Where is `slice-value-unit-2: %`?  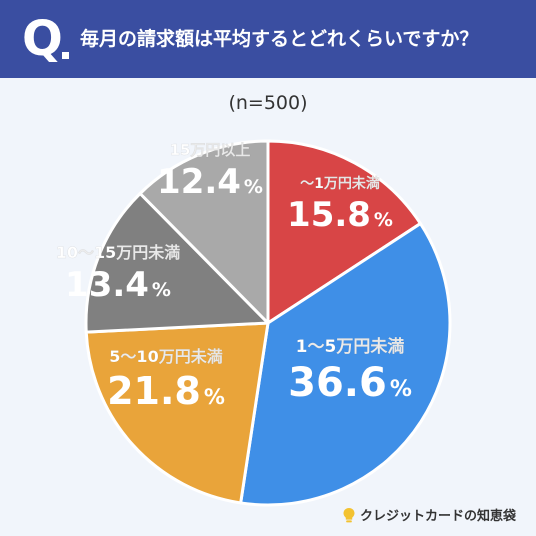 slice-value-unit-2: % is located at coordinates (401, 389).